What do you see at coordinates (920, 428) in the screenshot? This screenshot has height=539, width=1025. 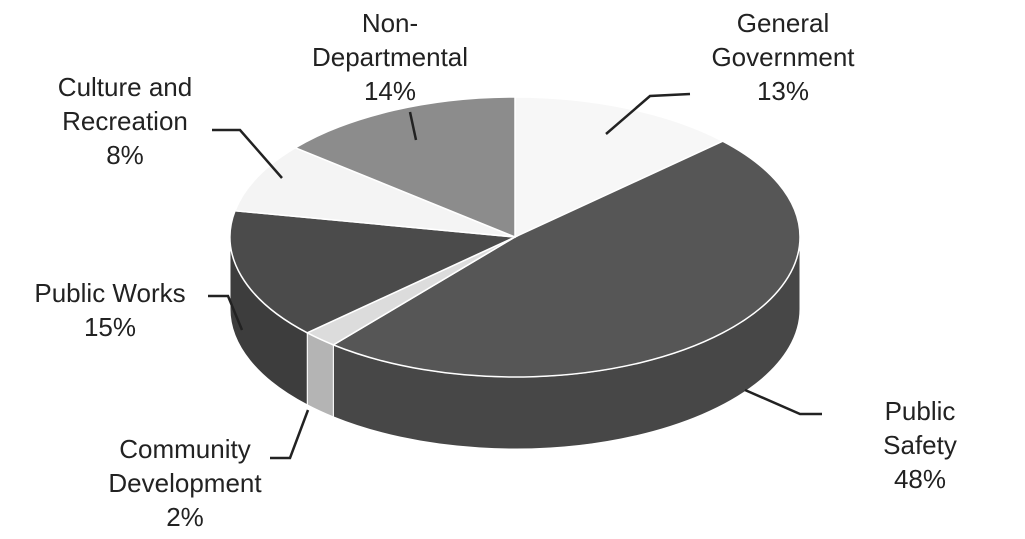 I see `category-name: Public Safety` at bounding box center [920, 428].